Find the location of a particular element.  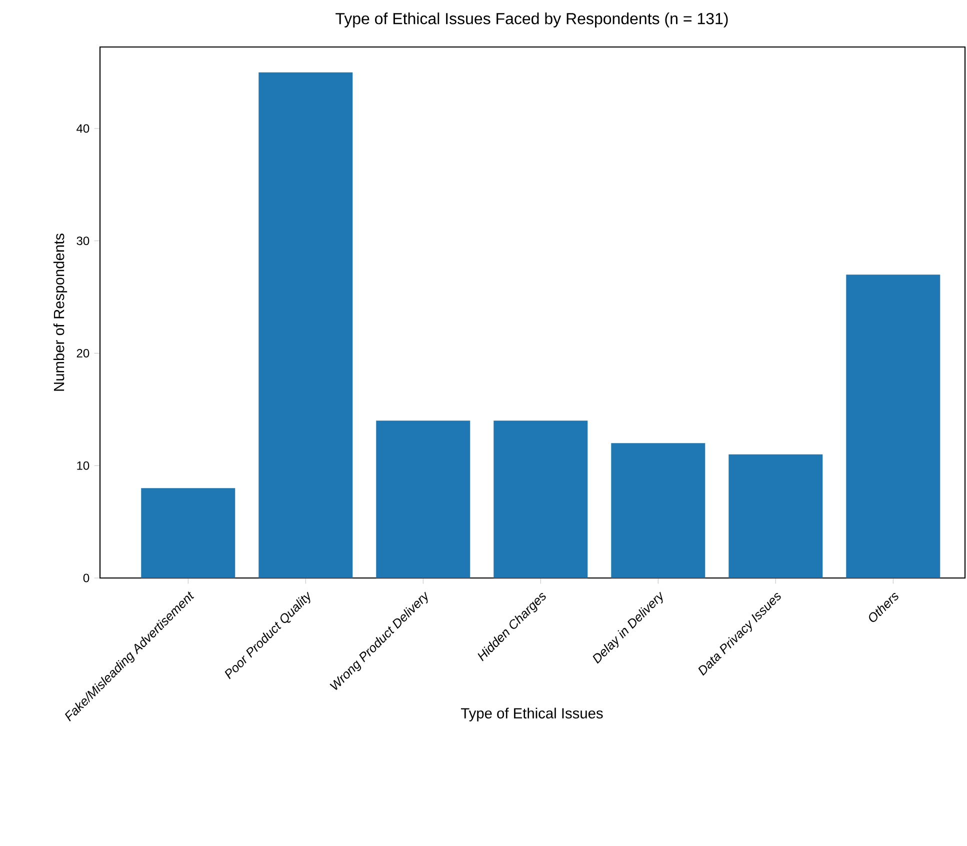

y-tick-label: 40 is located at coordinates (83, 128).